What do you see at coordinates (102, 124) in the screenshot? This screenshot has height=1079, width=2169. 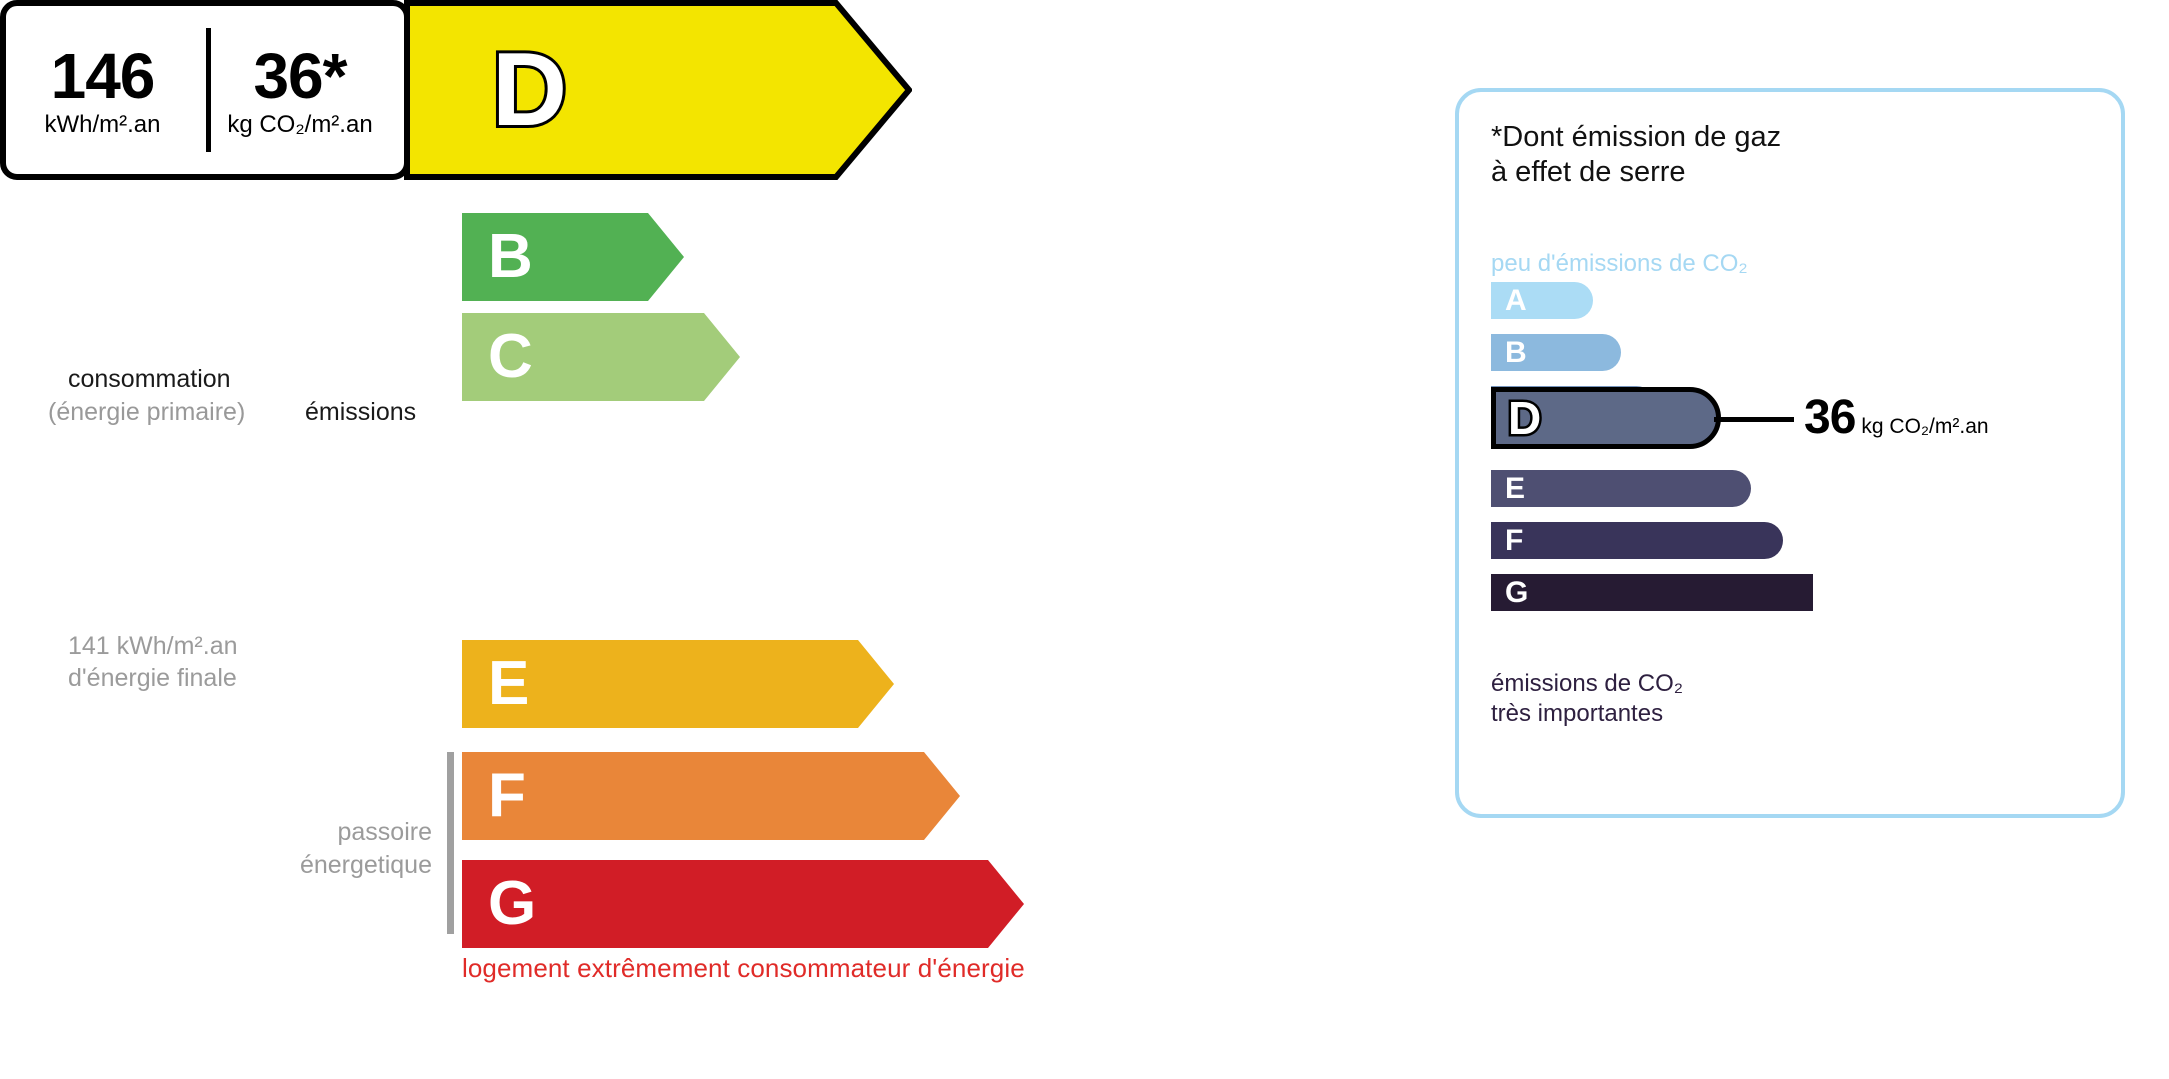 I see `primary-energy-unit: kWh/m².an` at bounding box center [102, 124].